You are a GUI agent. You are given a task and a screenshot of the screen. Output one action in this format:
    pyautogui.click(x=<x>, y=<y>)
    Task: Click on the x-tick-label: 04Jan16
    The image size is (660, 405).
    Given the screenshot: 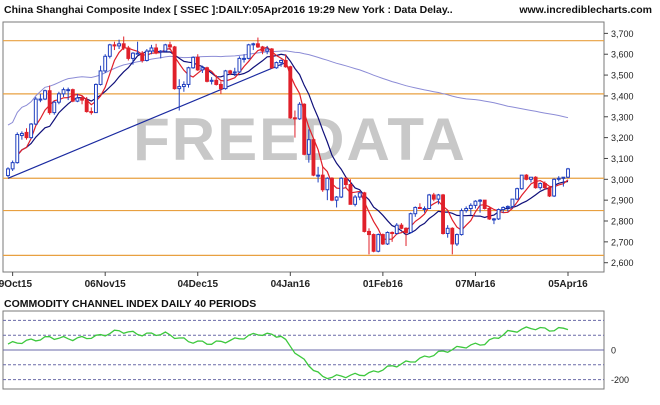 What is the action you would take?
    pyautogui.click(x=291, y=284)
    